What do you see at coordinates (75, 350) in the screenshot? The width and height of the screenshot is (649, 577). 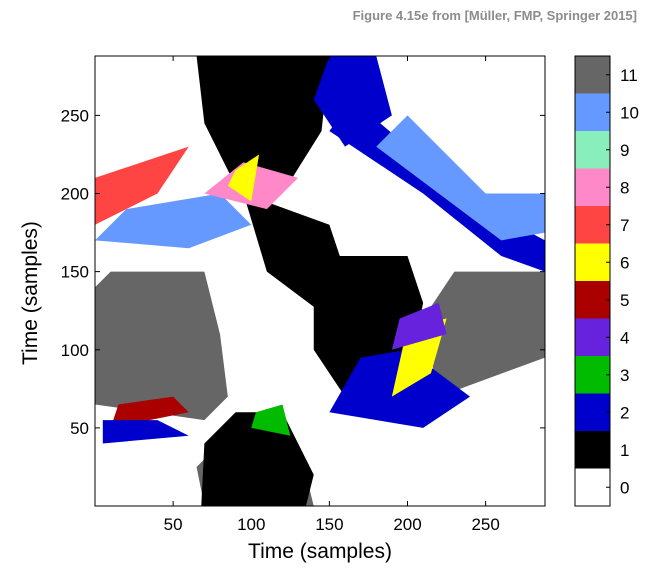 I see `y-tick-label: 100` at bounding box center [75, 350].